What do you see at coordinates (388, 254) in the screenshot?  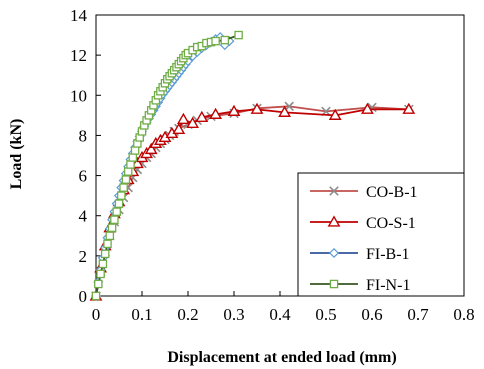 I see `legend-label: FI-B-1` at bounding box center [388, 254].